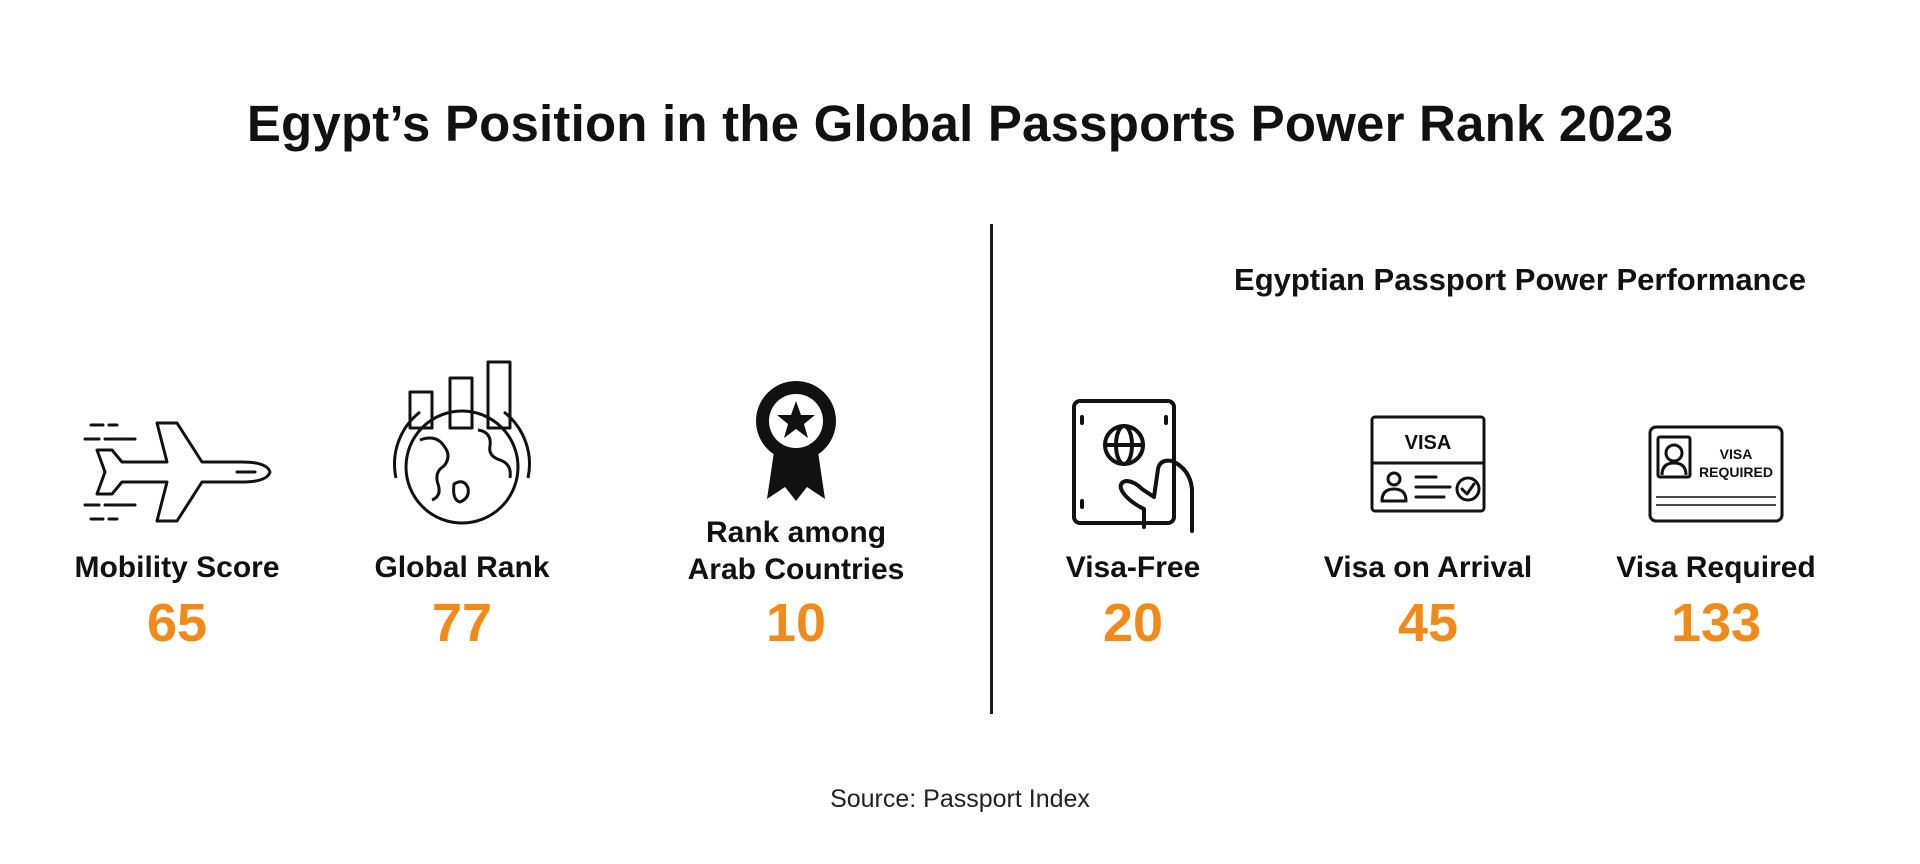  Describe the element at coordinates (1520, 279) in the screenshot. I see `section-title: Egyptian Passport Power Performance` at that location.